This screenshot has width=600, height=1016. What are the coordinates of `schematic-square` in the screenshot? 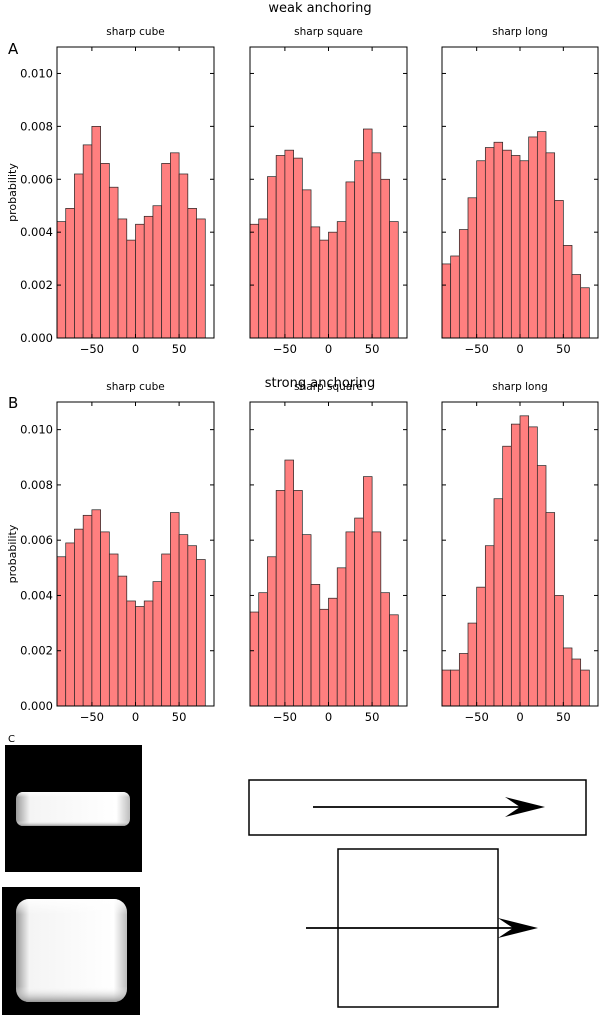 It's located at (422, 928).